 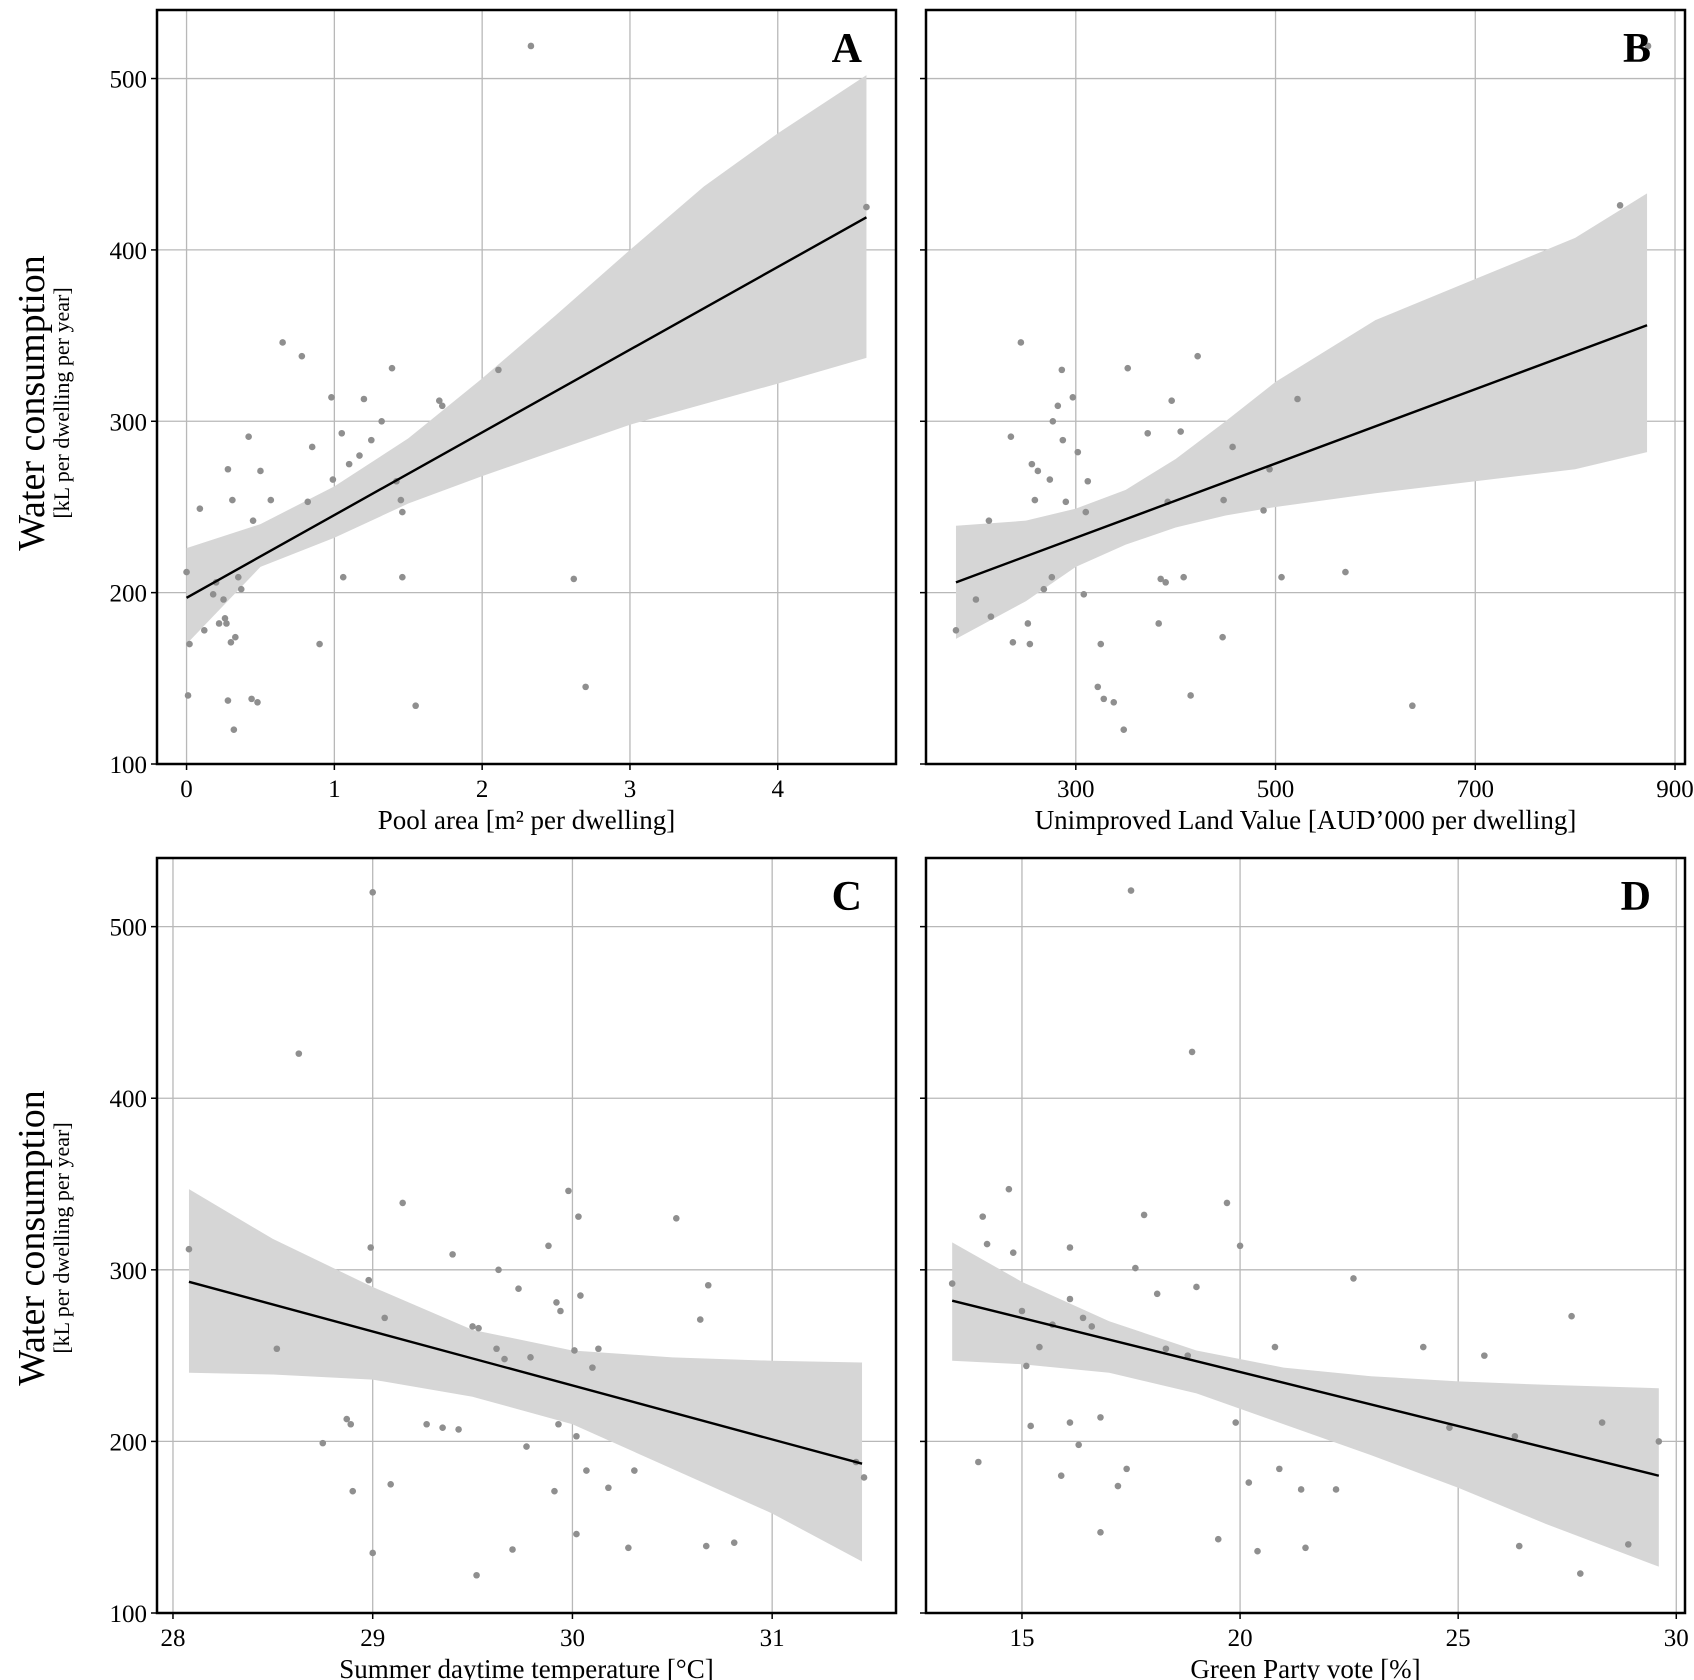 What do you see at coordinates (1076, 789) in the screenshot?
I see `x-tick-label: 300` at bounding box center [1076, 789].